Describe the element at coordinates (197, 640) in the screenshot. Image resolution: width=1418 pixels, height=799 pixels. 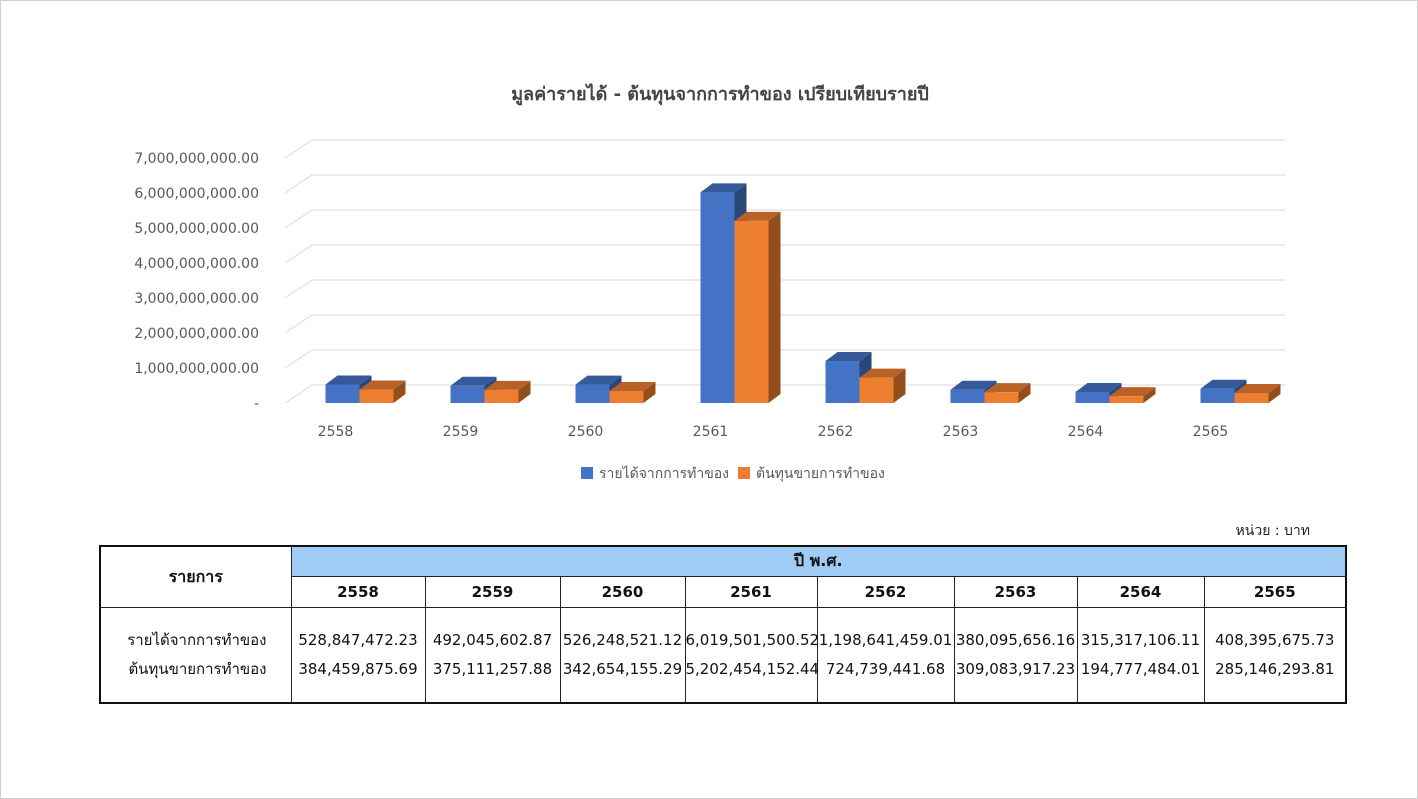
I see `row-label-revenue: รายได้จากการทำของ` at that location.